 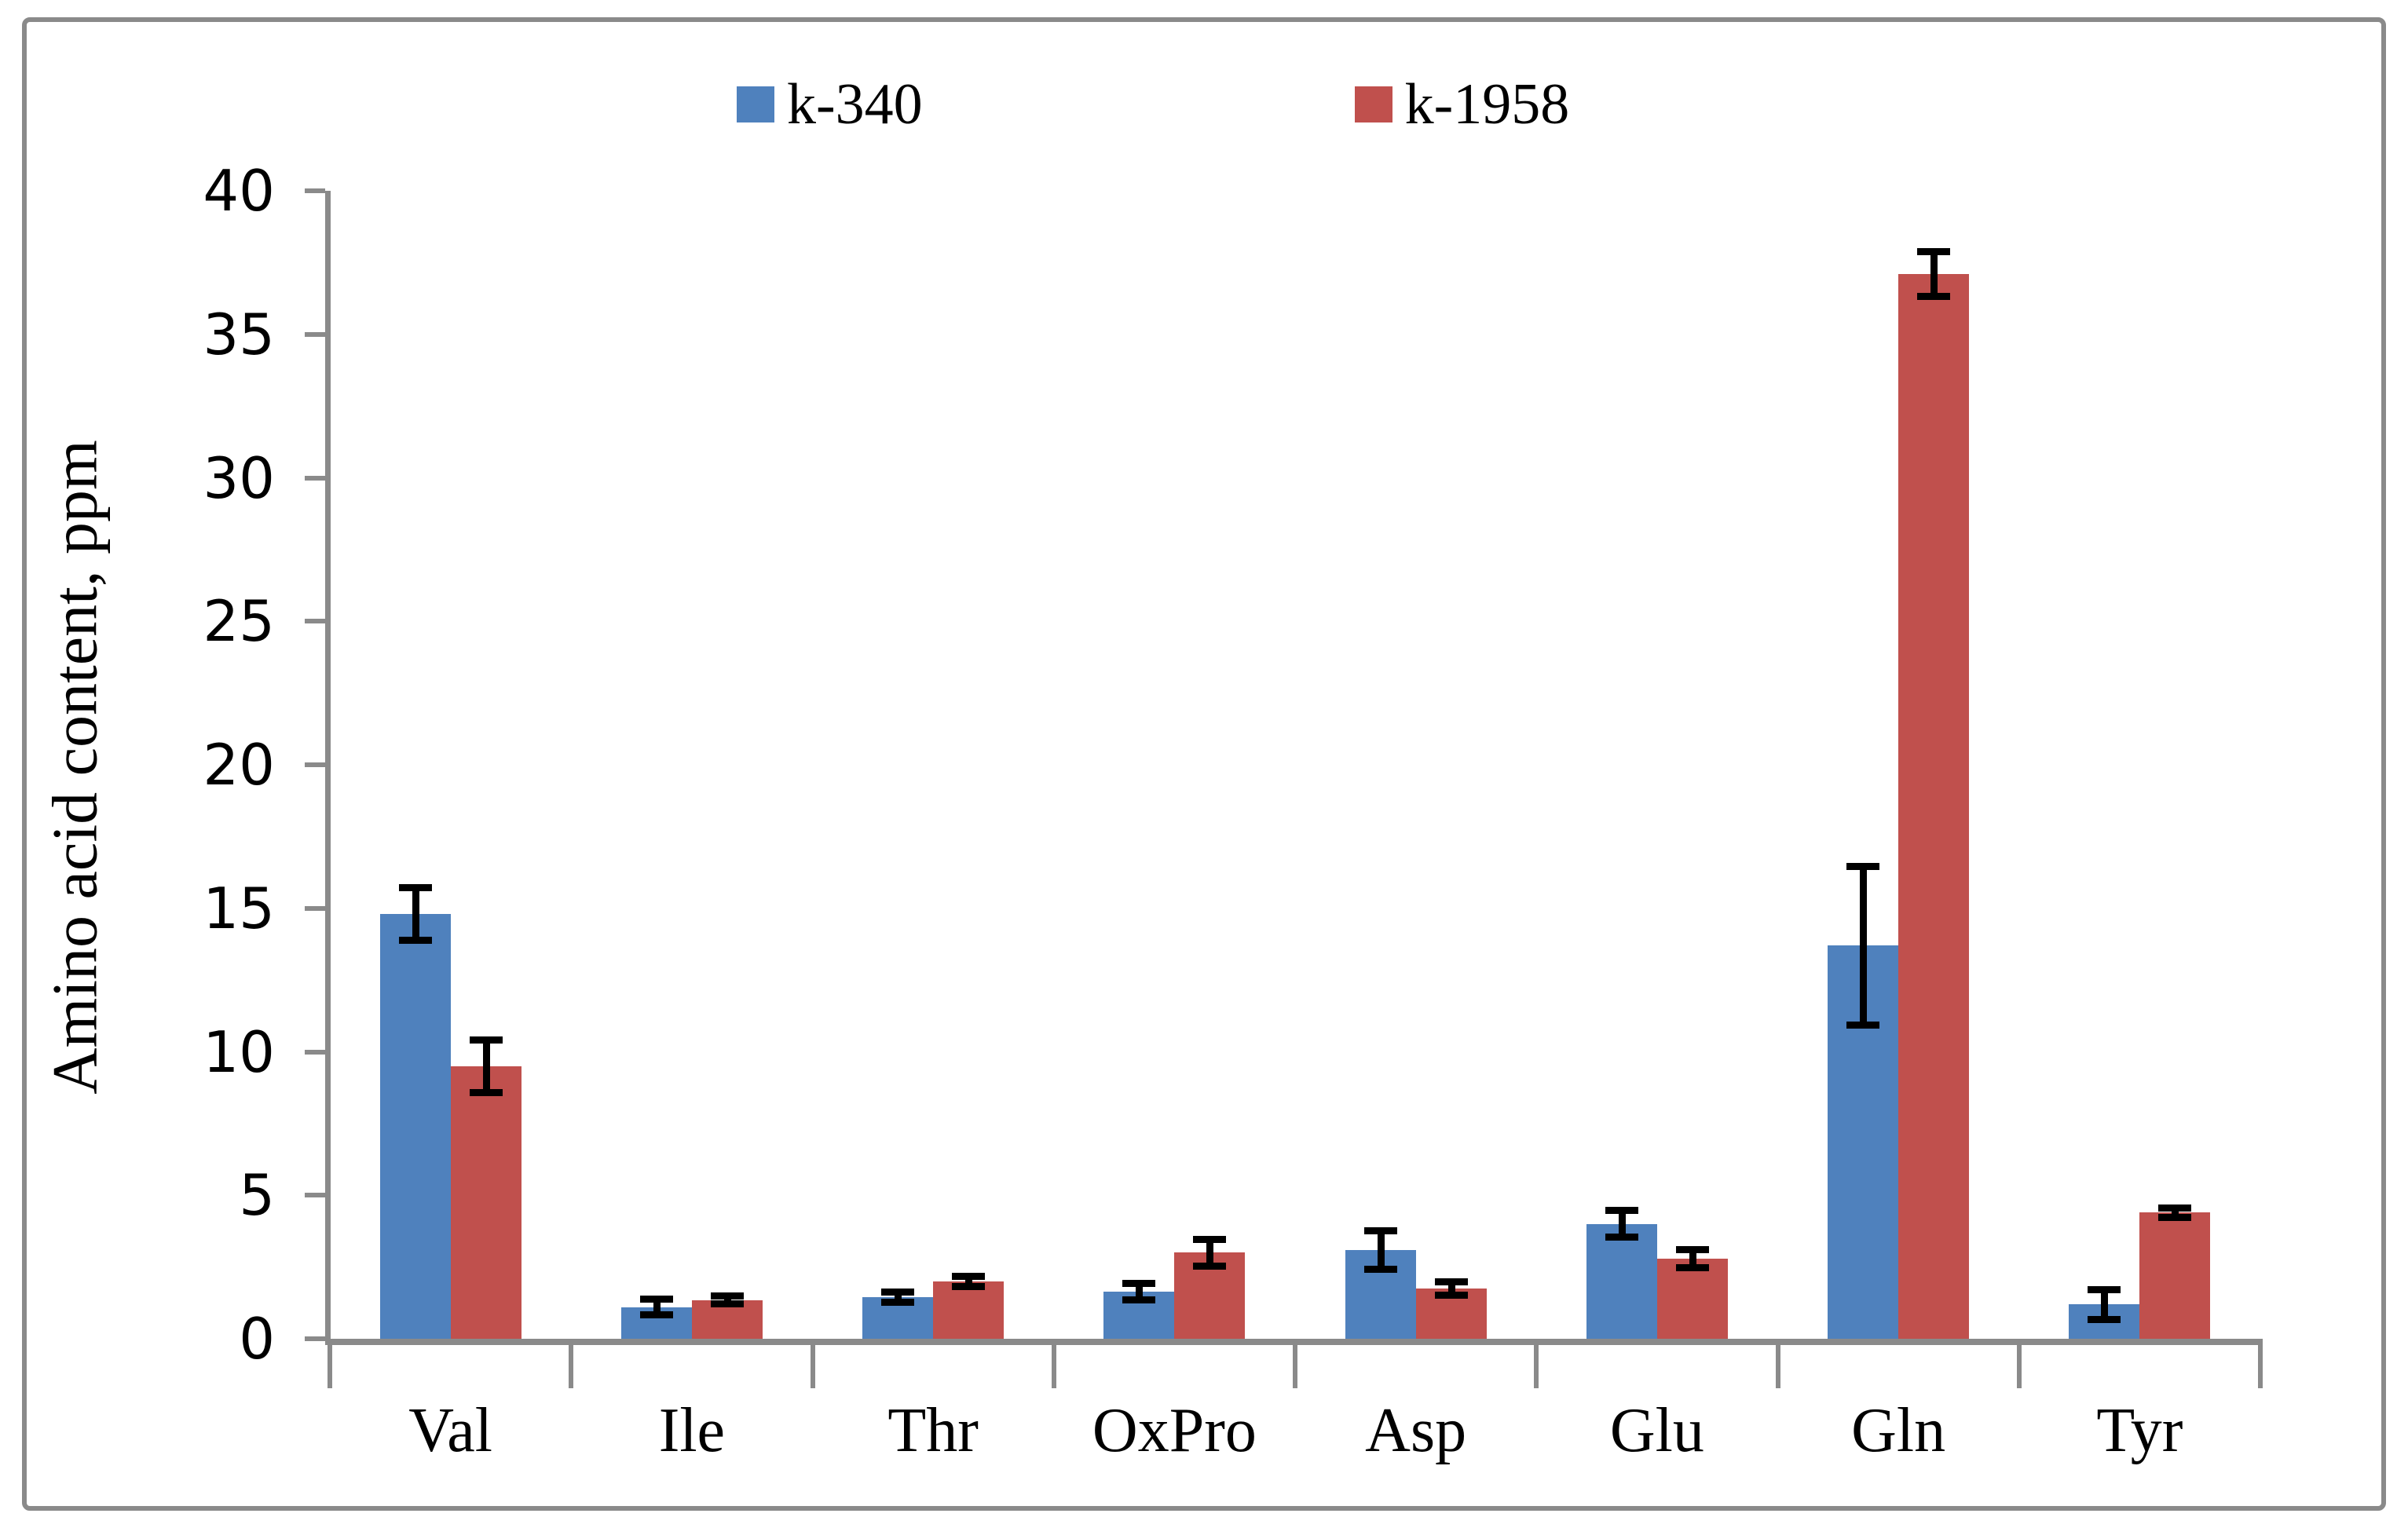 What do you see at coordinates (969, 1287) in the screenshot?
I see `error-bar-cap-bottom-k-1958-Thr` at bounding box center [969, 1287].